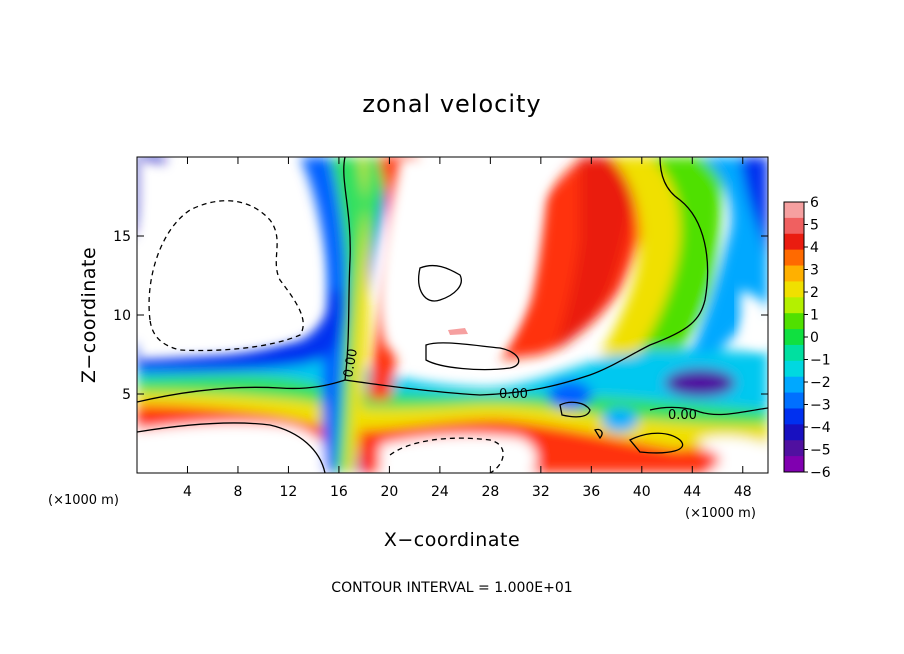  What do you see at coordinates (122, 237) in the screenshot?
I see `y-tick-label: 15` at bounding box center [122, 237].